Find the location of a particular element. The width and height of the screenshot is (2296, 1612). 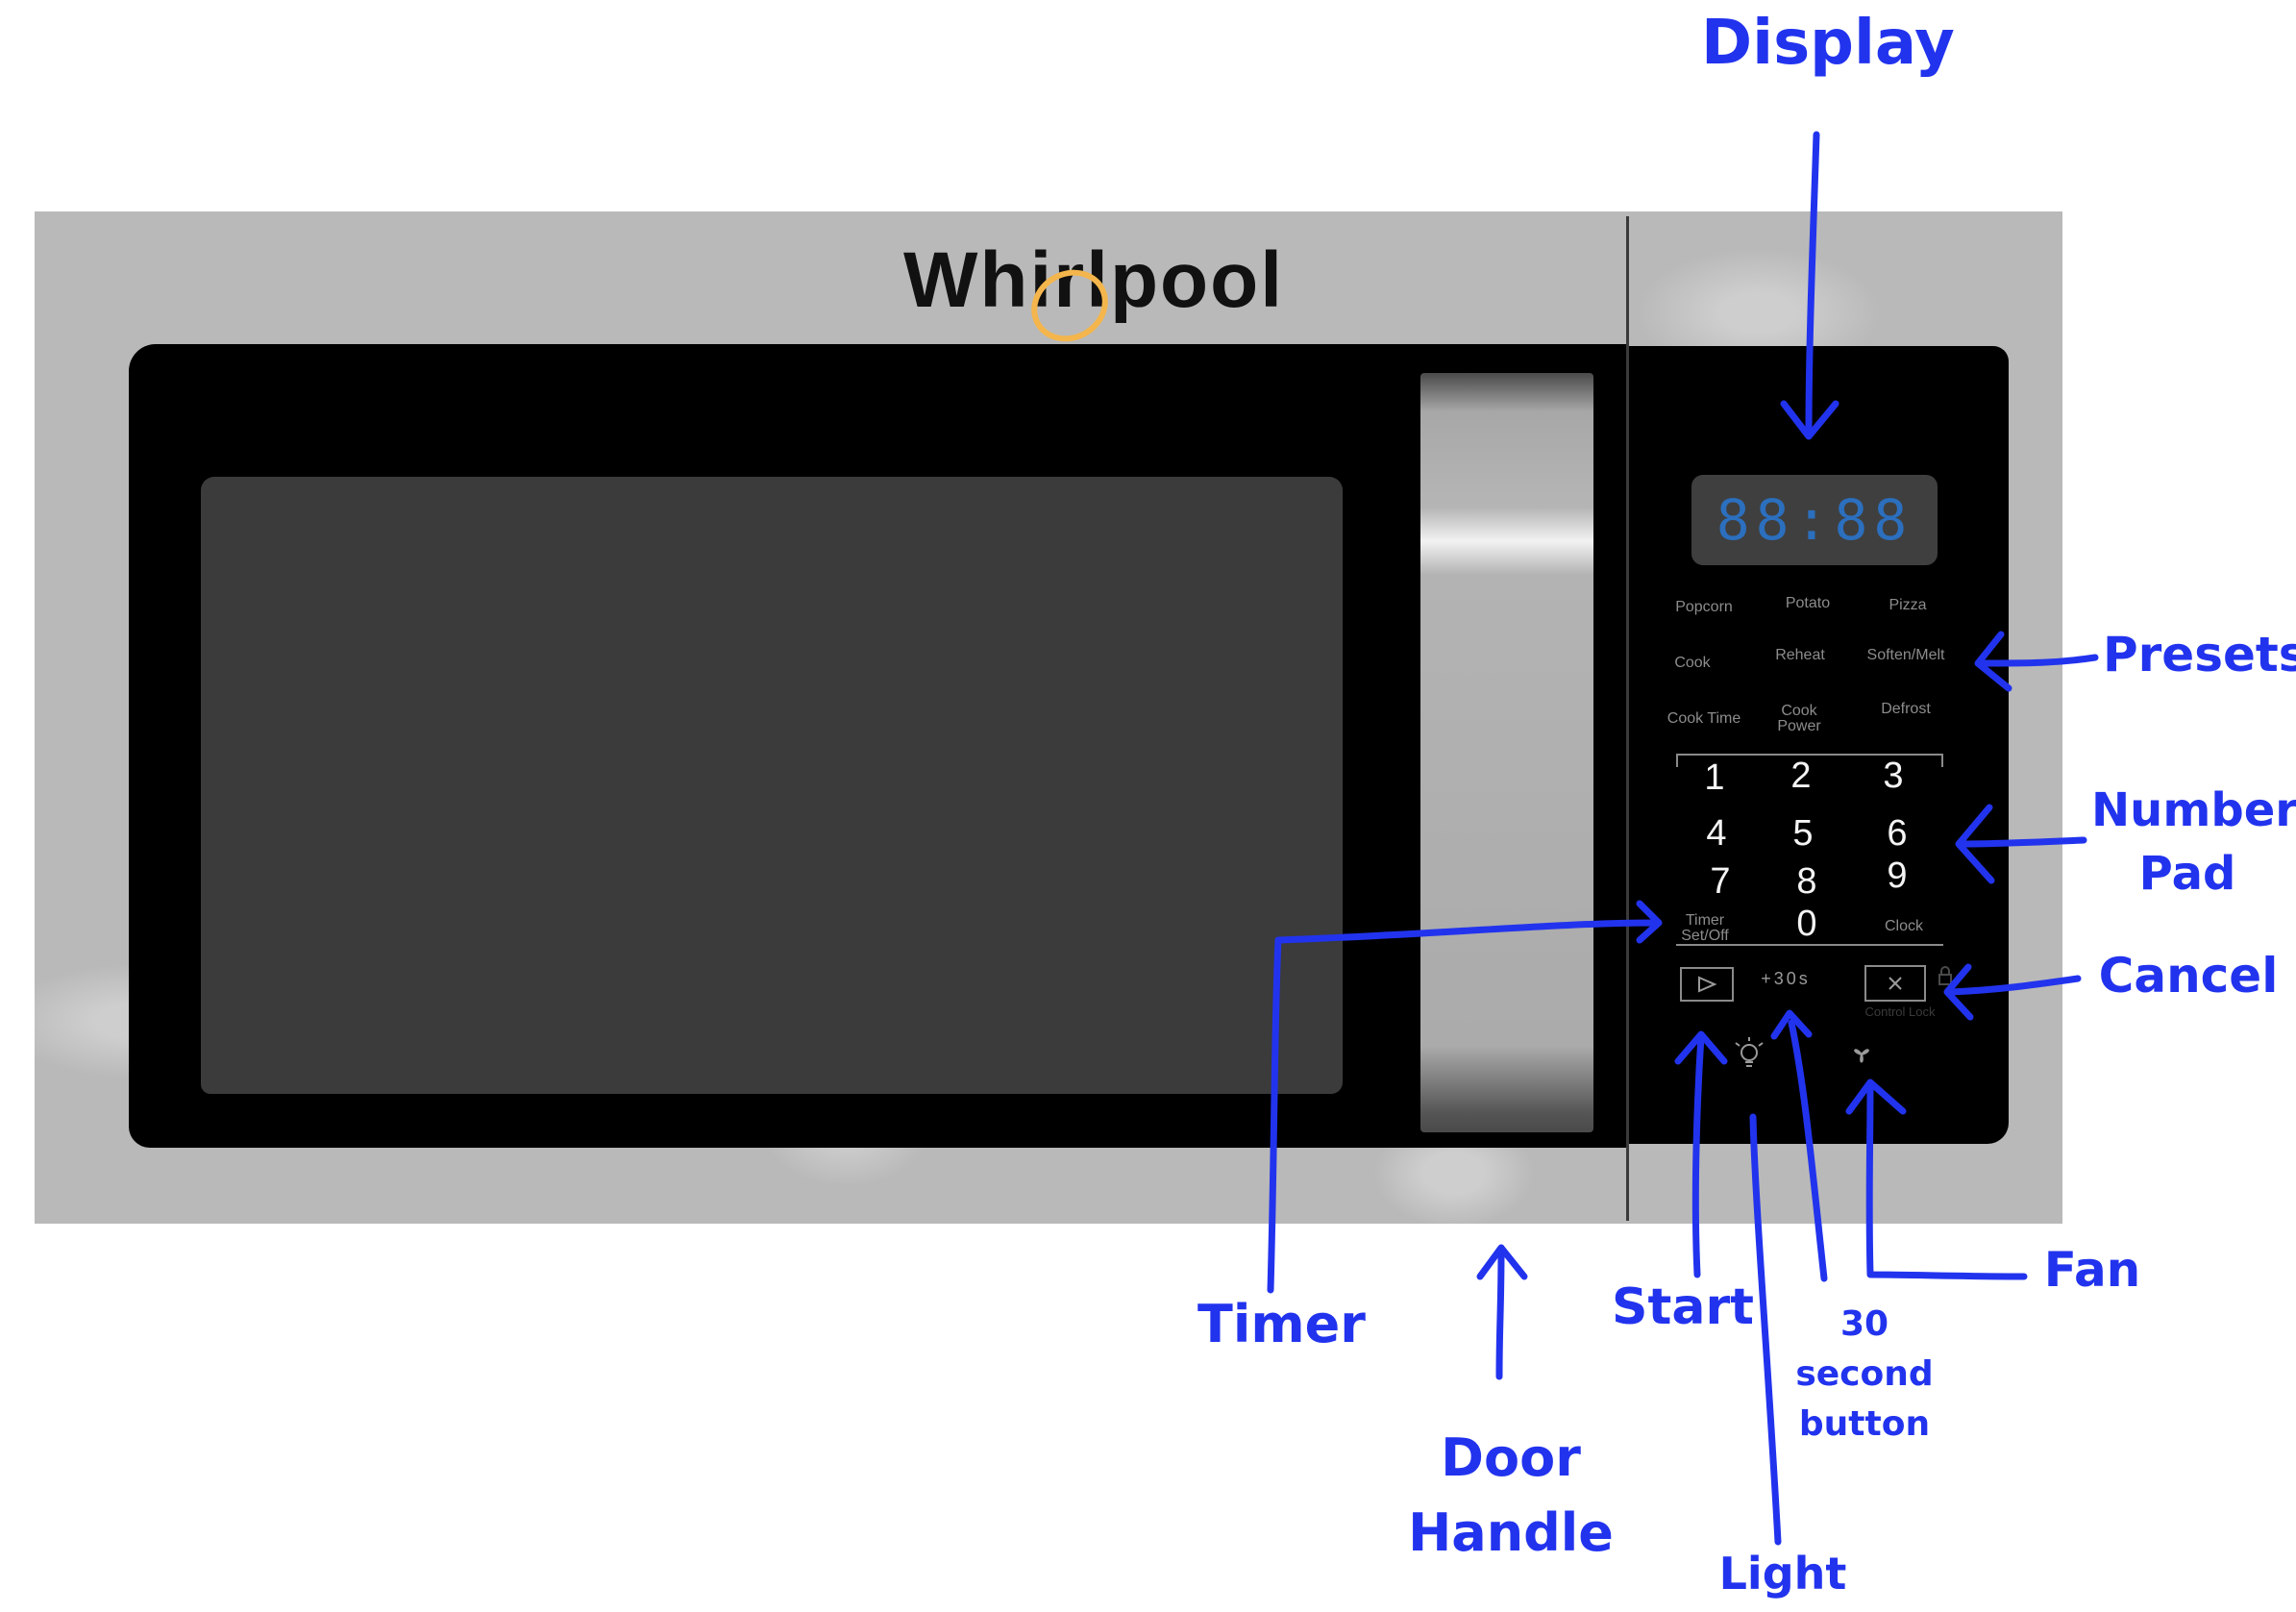

annotation-presets: Presets is located at coordinates (2199, 654).